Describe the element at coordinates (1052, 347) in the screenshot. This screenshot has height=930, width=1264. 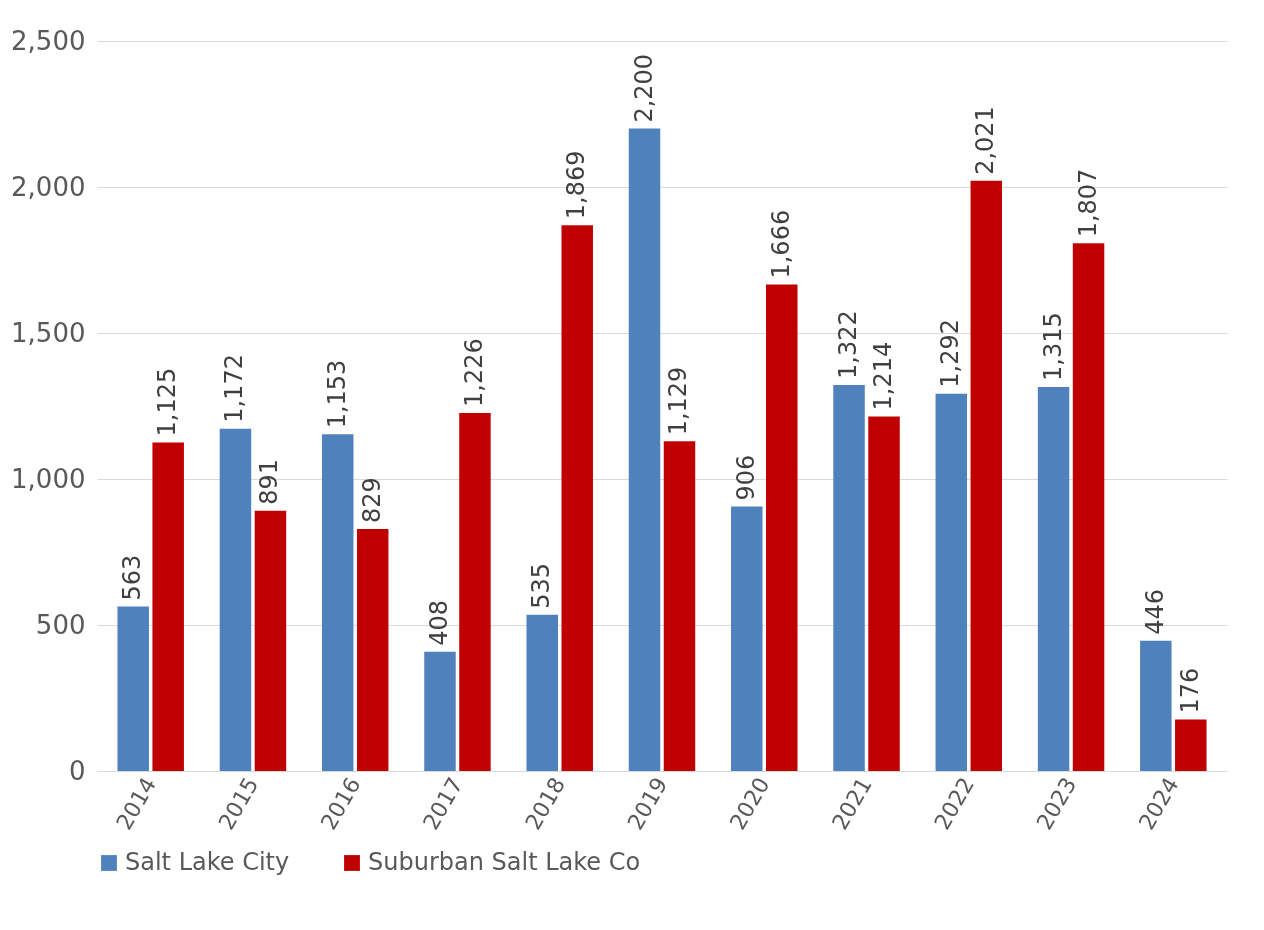
I see `data-label: 1,315` at that location.